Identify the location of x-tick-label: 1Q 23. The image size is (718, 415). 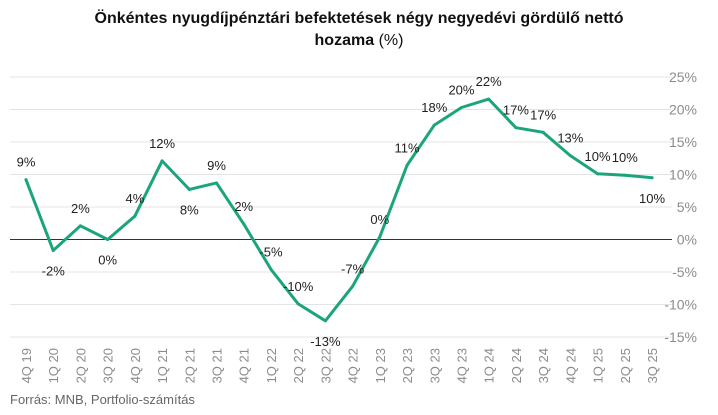
(380, 365).